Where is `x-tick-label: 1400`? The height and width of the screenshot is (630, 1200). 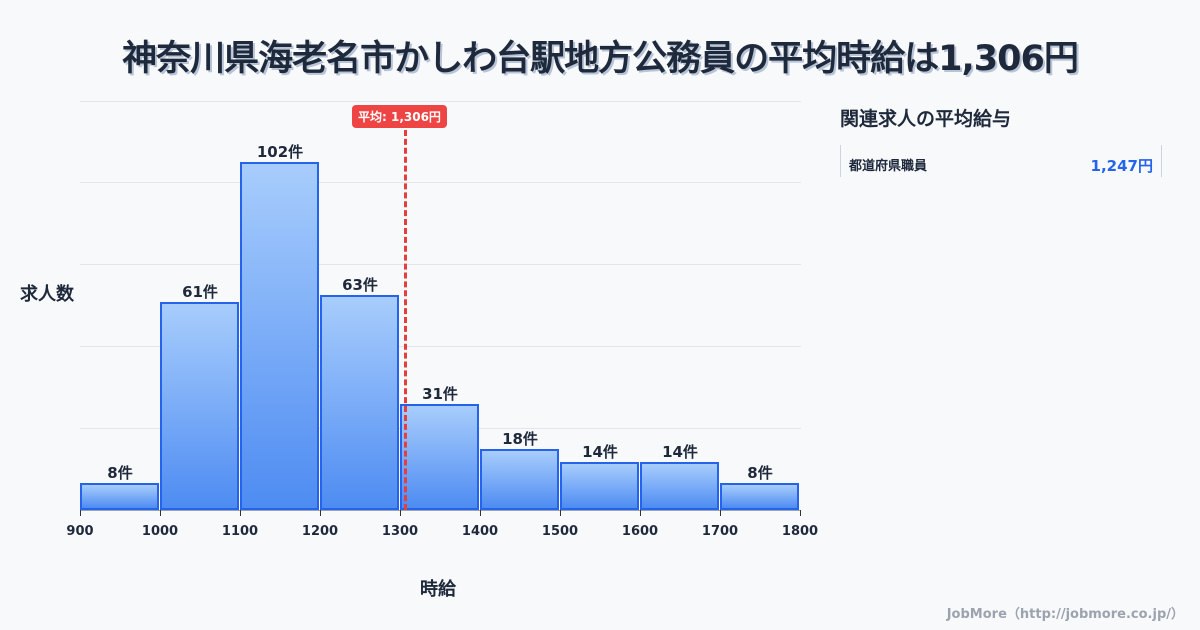 x-tick-label: 1400 is located at coordinates (480, 531).